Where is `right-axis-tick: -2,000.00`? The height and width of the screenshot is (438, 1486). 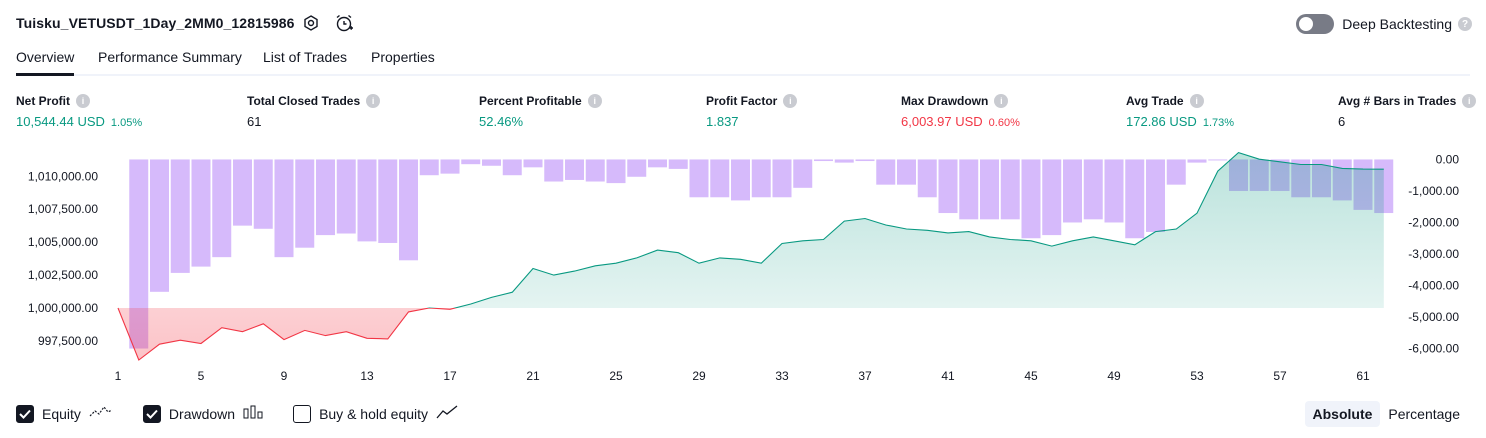 right-axis-tick: -2,000.00 is located at coordinates (1433, 222).